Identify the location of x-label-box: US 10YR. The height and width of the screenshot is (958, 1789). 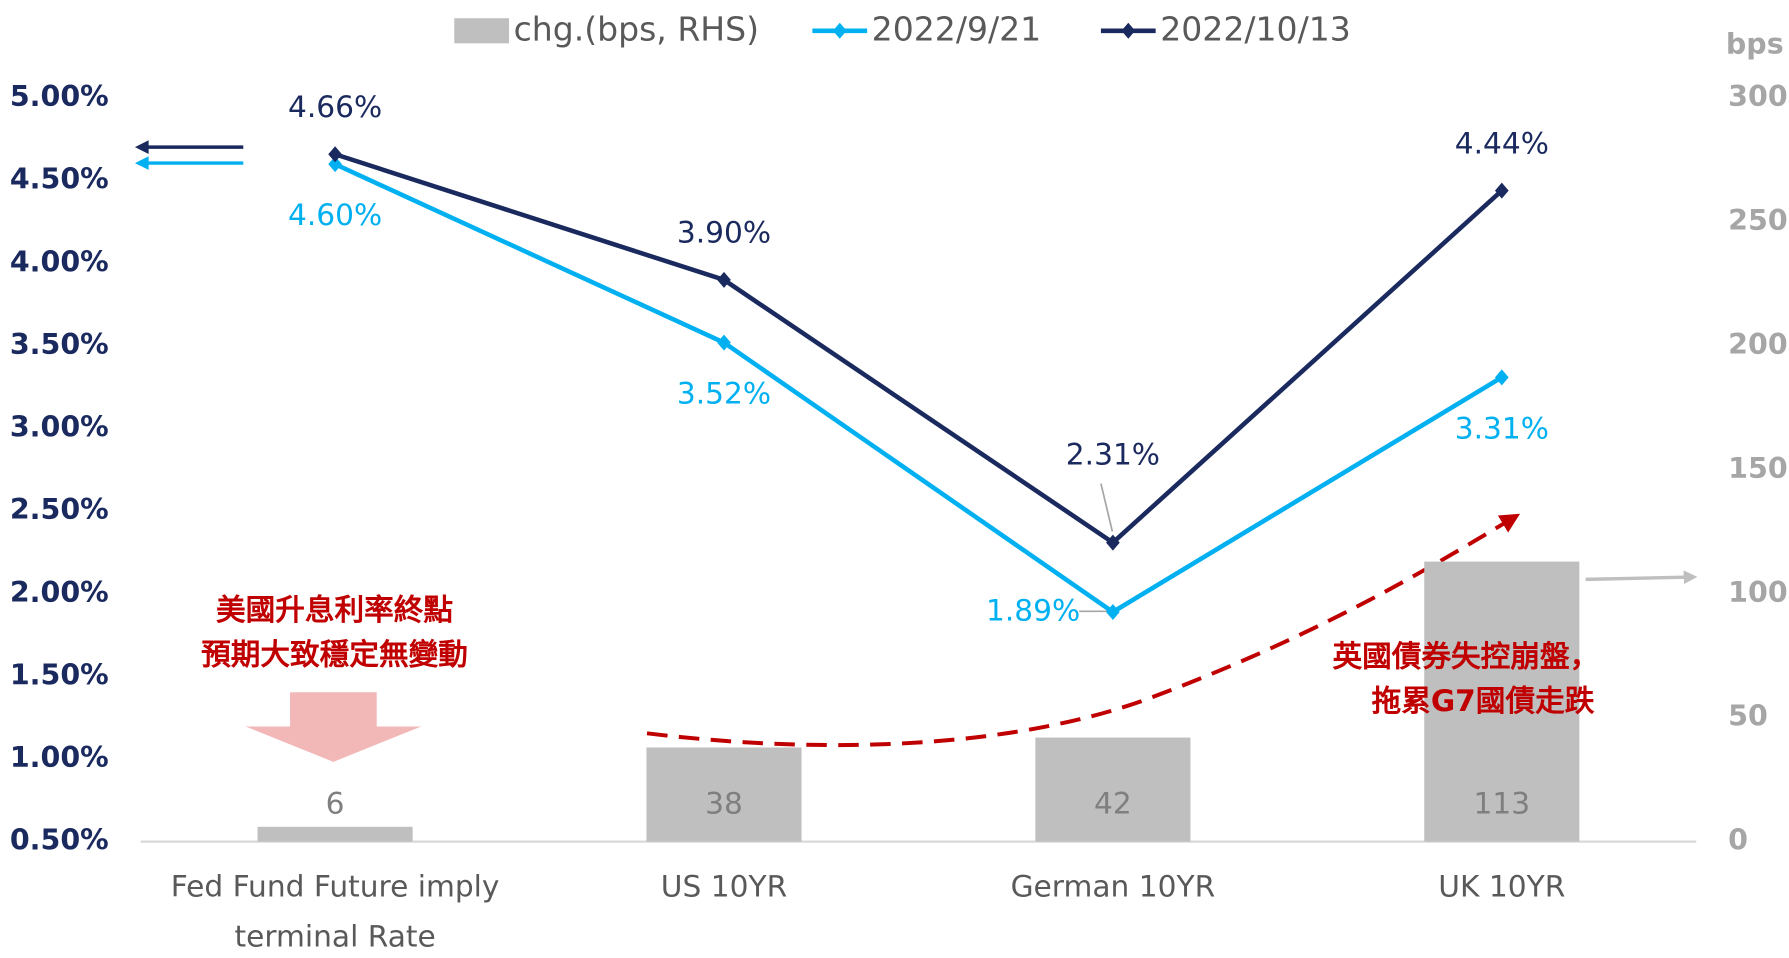
(724, 887).